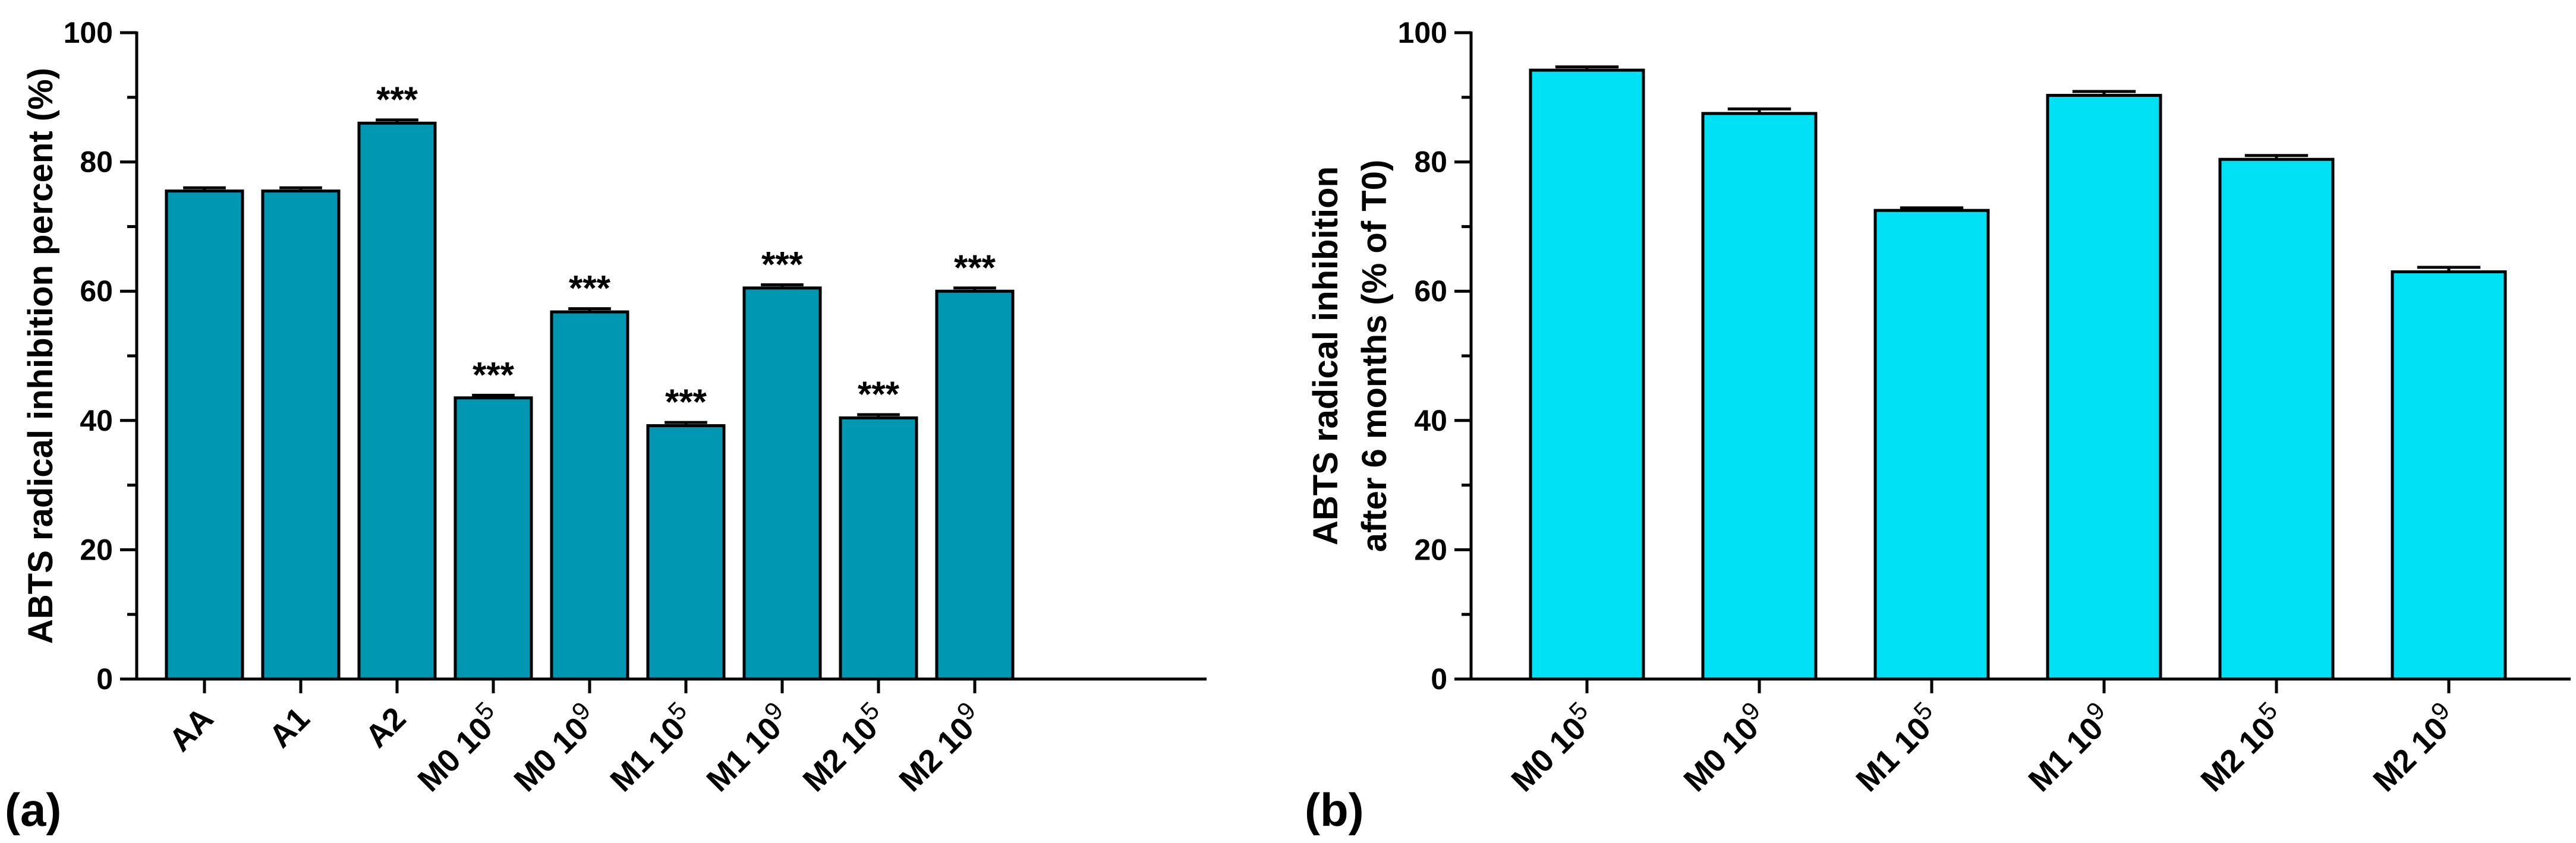  What do you see at coordinates (1374, 356) in the screenshot?
I see `y-axis-title: after 6 months (% of T0)` at bounding box center [1374, 356].